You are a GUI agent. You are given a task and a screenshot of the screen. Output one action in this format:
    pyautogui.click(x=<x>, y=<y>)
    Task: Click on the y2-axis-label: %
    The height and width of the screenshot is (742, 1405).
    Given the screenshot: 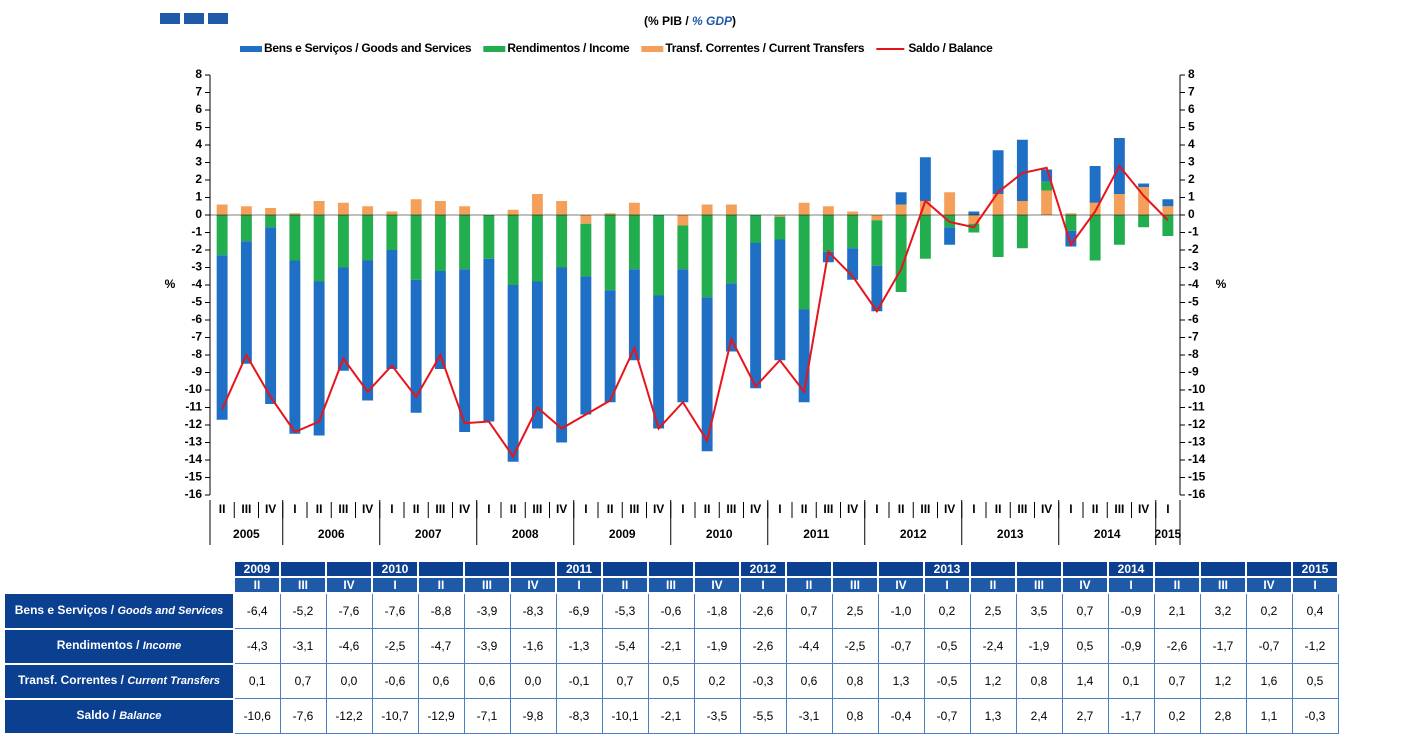 What is the action you would take?
    pyautogui.click(x=1221, y=284)
    